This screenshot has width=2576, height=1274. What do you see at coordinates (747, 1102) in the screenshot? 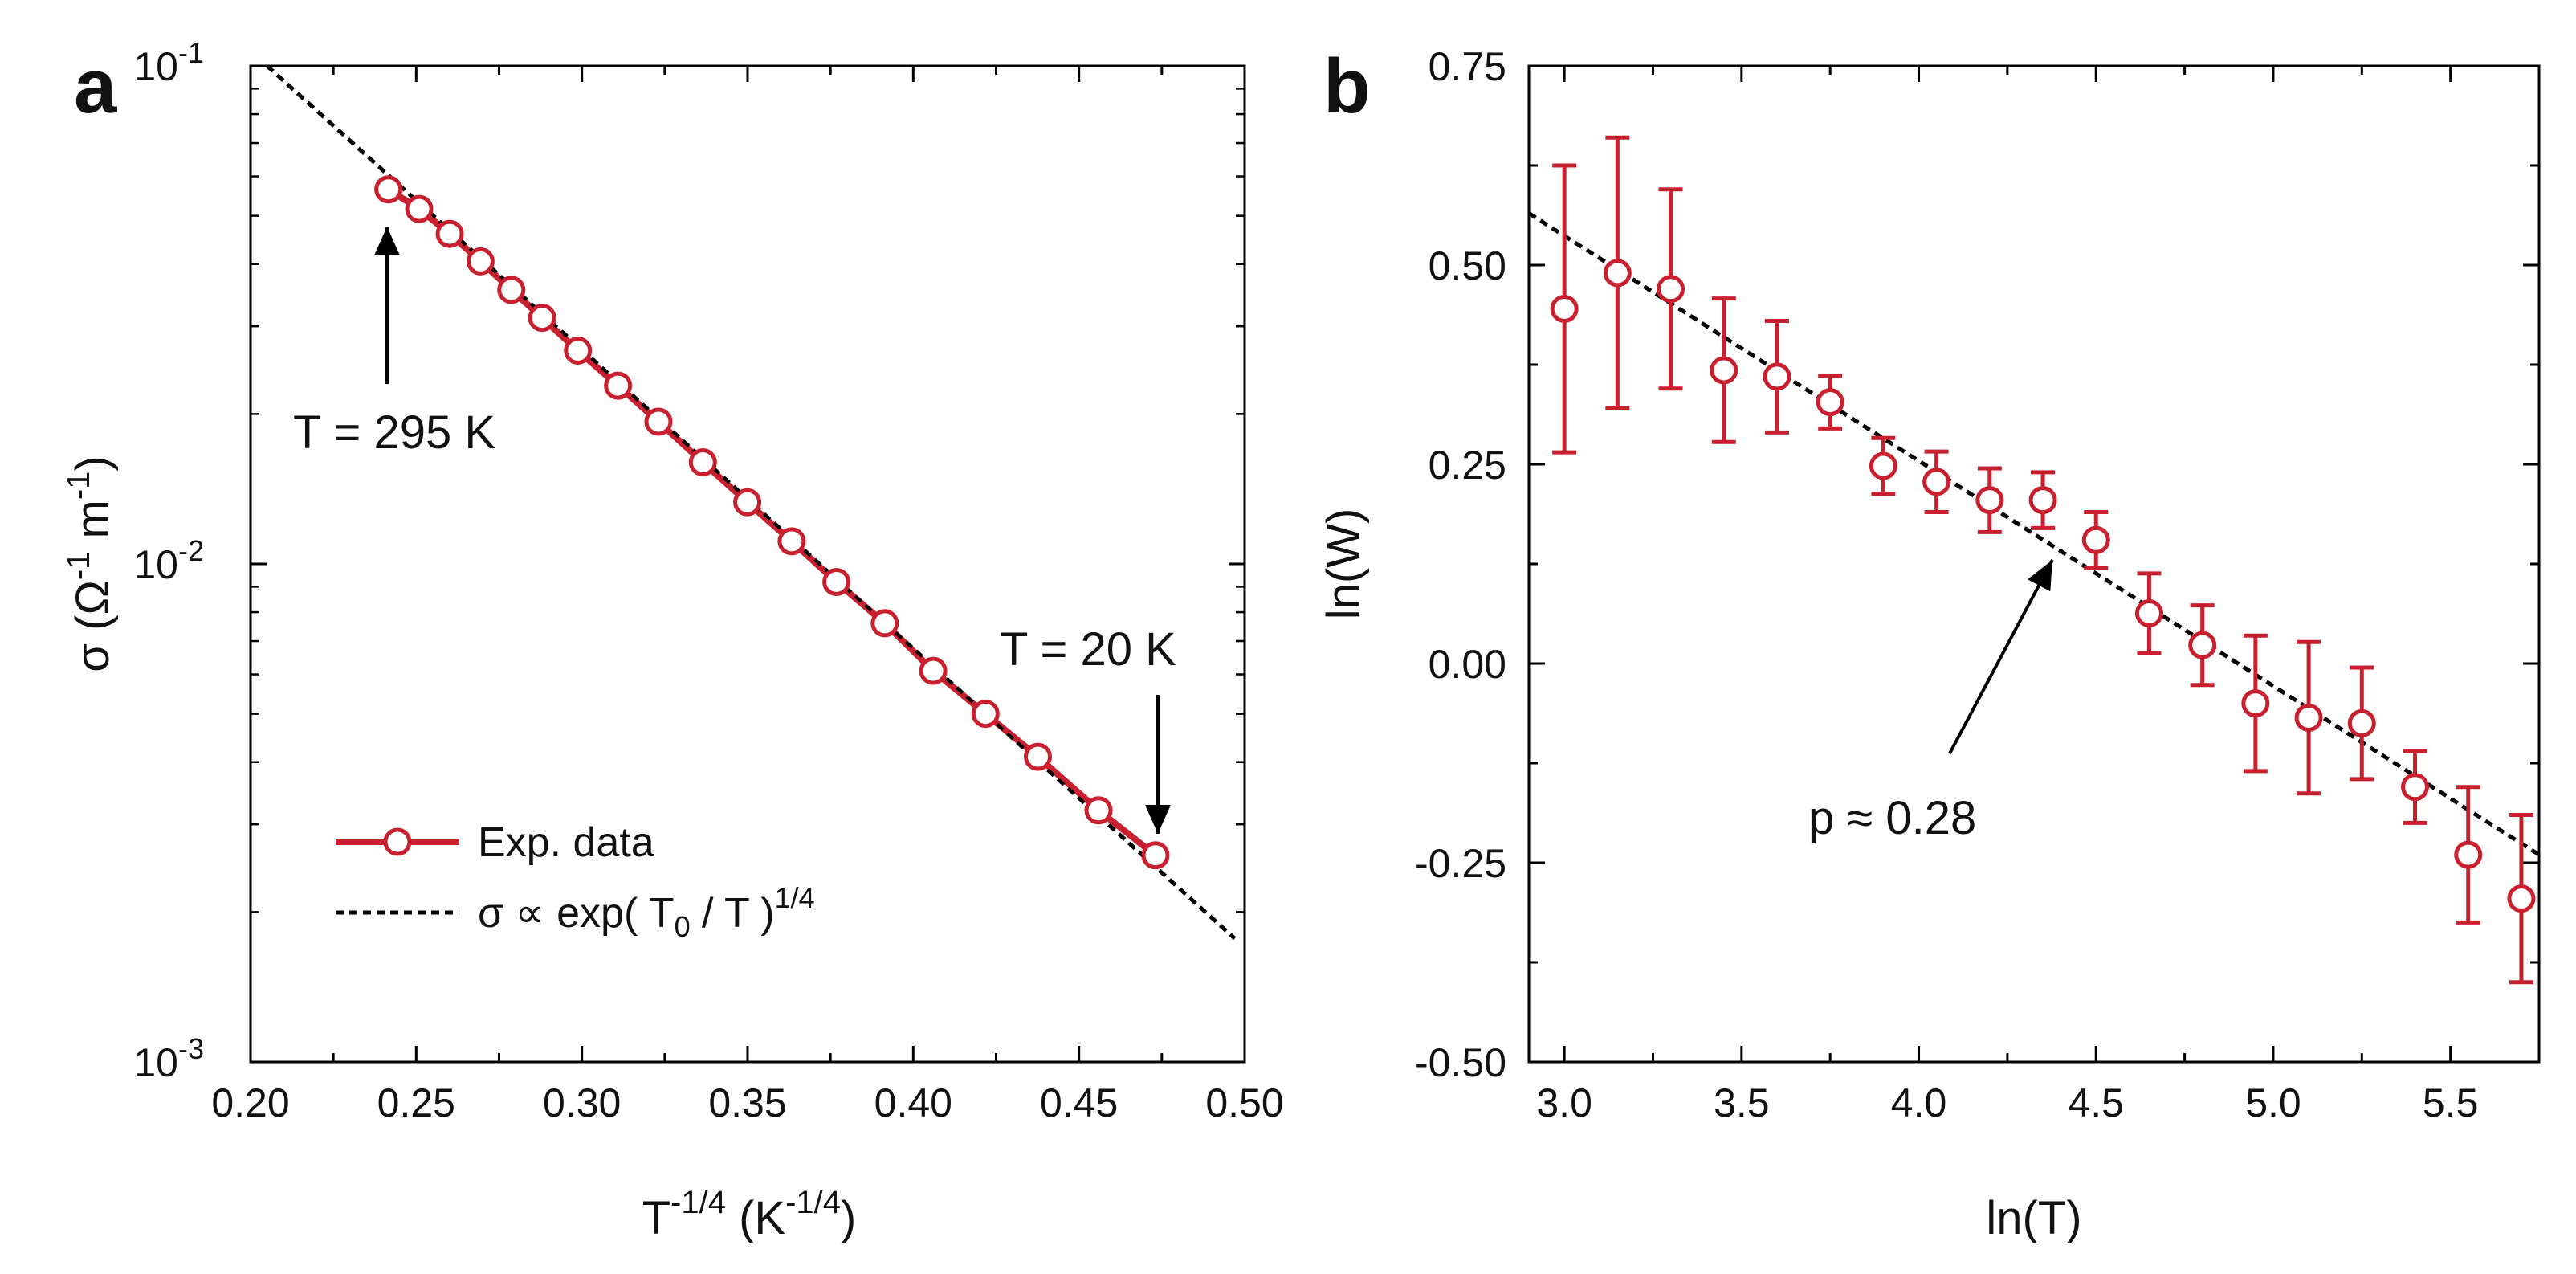
I see `x-tick-label: 0.35` at bounding box center [747, 1102].